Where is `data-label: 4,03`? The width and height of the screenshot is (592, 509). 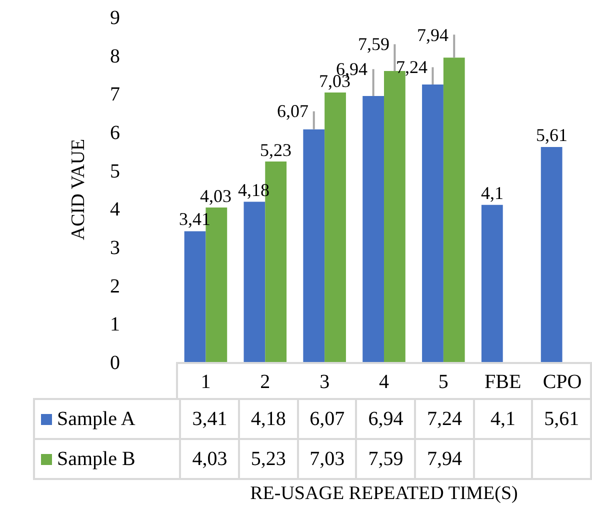 data-label: 4,03 is located at coordinates (210, 459).